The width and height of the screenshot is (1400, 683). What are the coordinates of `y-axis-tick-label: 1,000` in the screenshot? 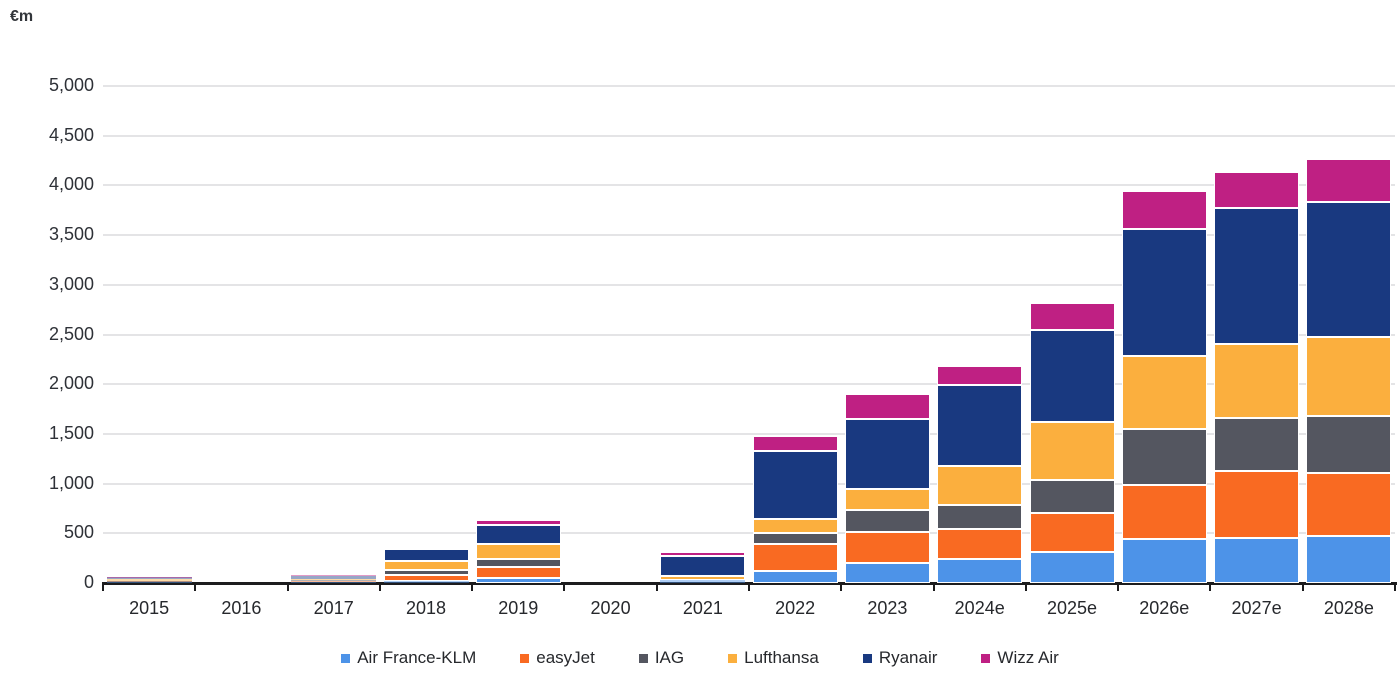 It's located at (71, 482).